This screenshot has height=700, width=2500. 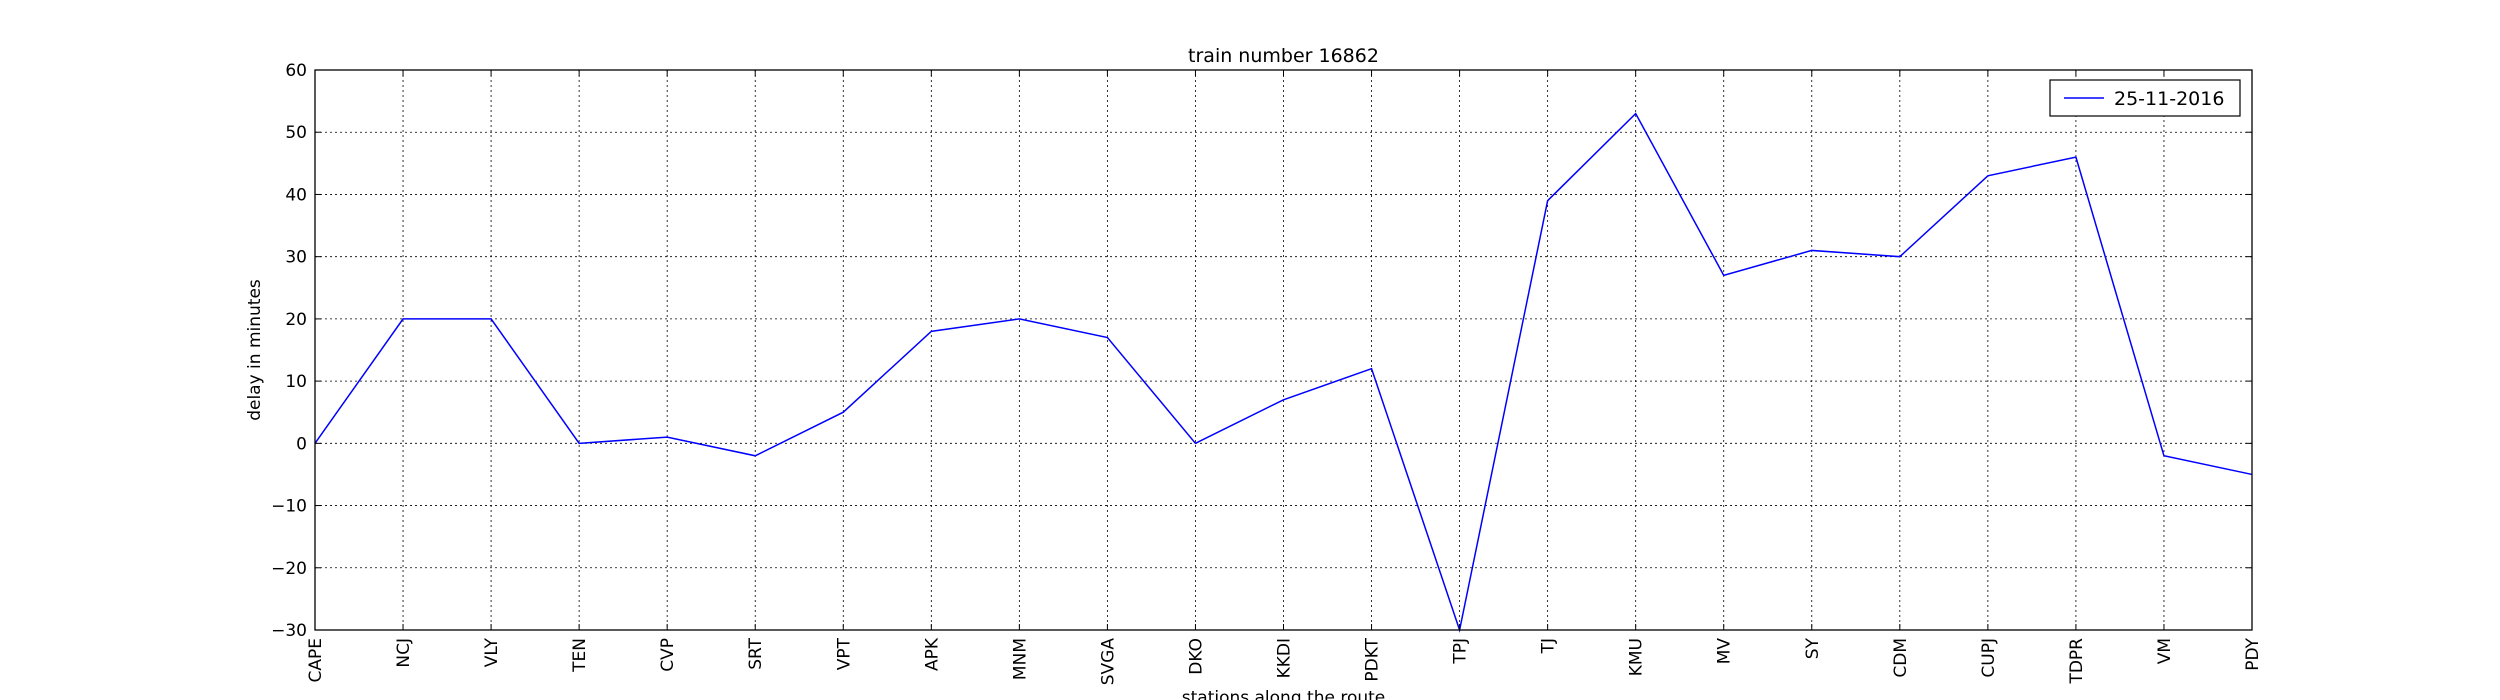 I want to click on x-tick-label: SVGA, so click(x=1108, y=662).